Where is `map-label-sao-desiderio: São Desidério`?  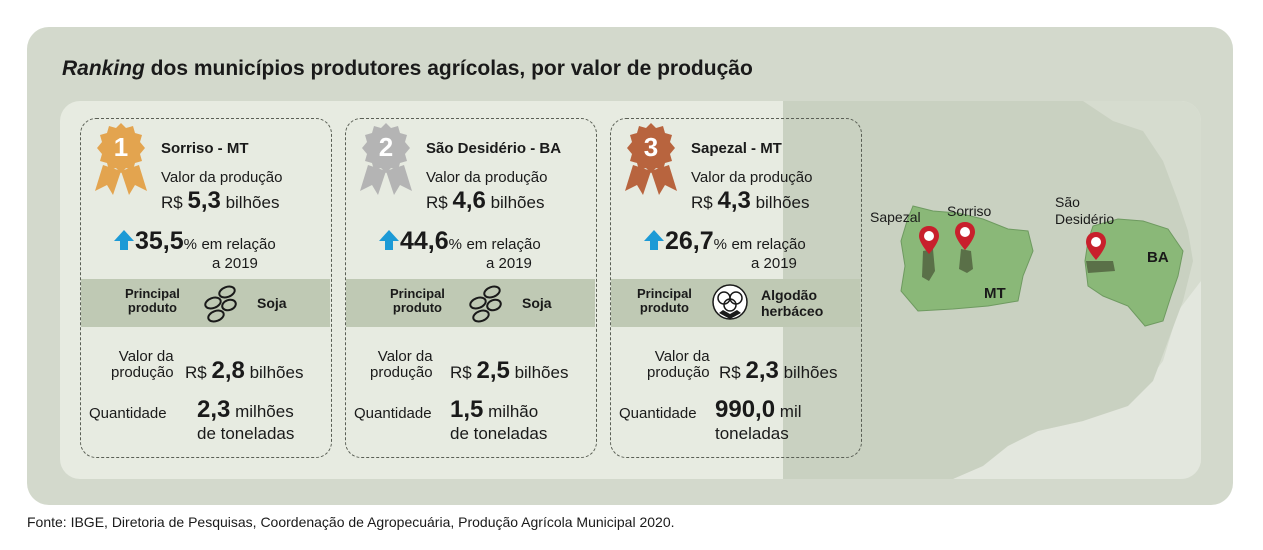 map-label-sao-desiderio: São Desidério is located at coordinates (1085, 210).